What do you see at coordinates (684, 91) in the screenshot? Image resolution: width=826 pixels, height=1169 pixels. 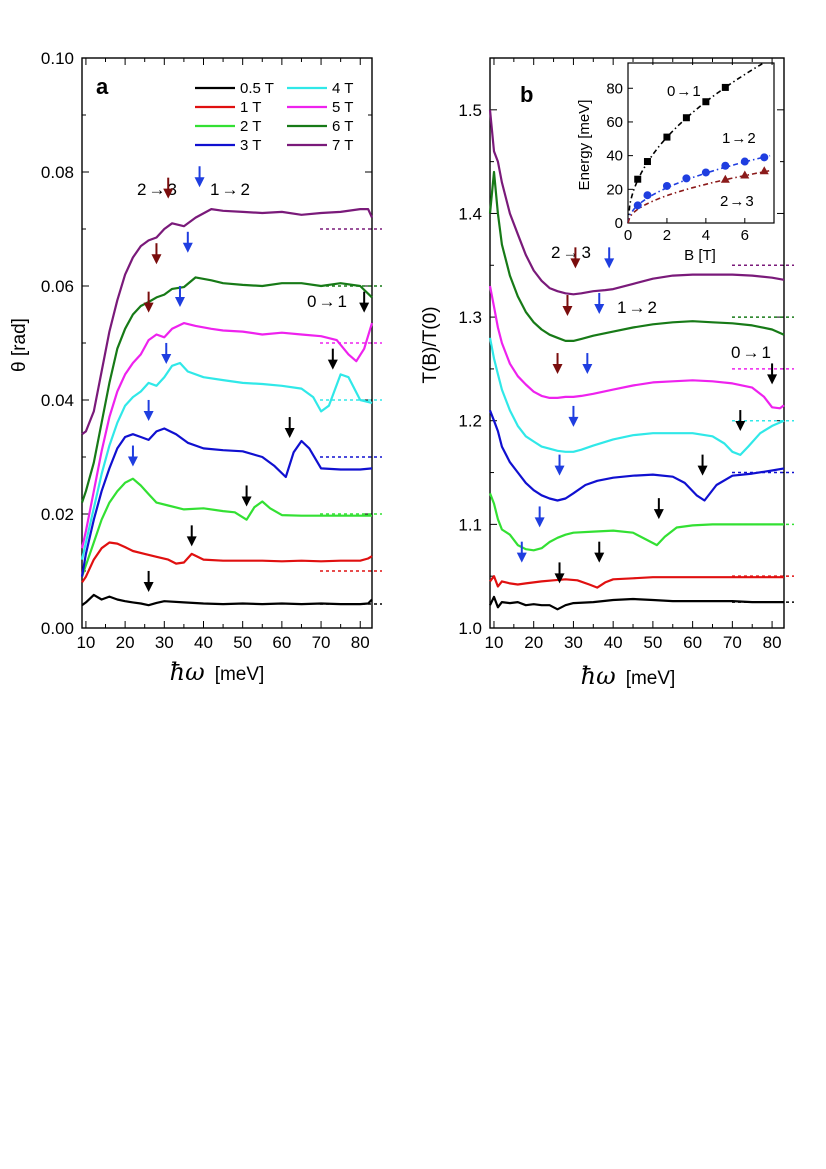 I see `inset-label-0-to-1: 0→1` at bounding box center [684, 91].